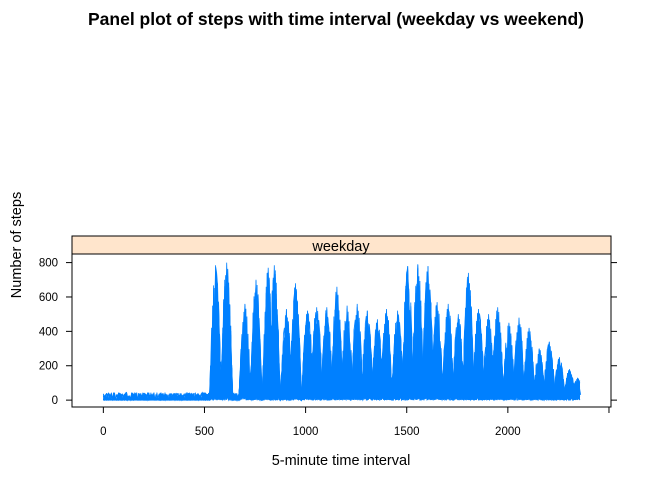  What do you see at coordinates (48, 367) in the screenshot?
I see `y-tick-label: 200` at bounding box center [48, 367].